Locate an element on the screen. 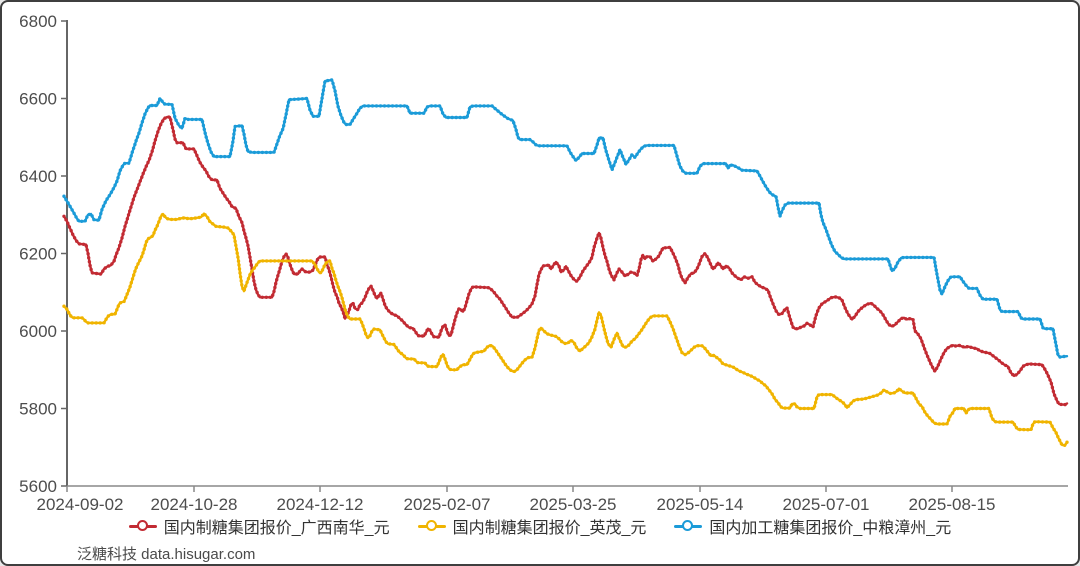 The height and width of the screenshot is (566, 1080). legend-label: 国内制糖集团报价_广西南华_元 is located at coordinates (276, 528).